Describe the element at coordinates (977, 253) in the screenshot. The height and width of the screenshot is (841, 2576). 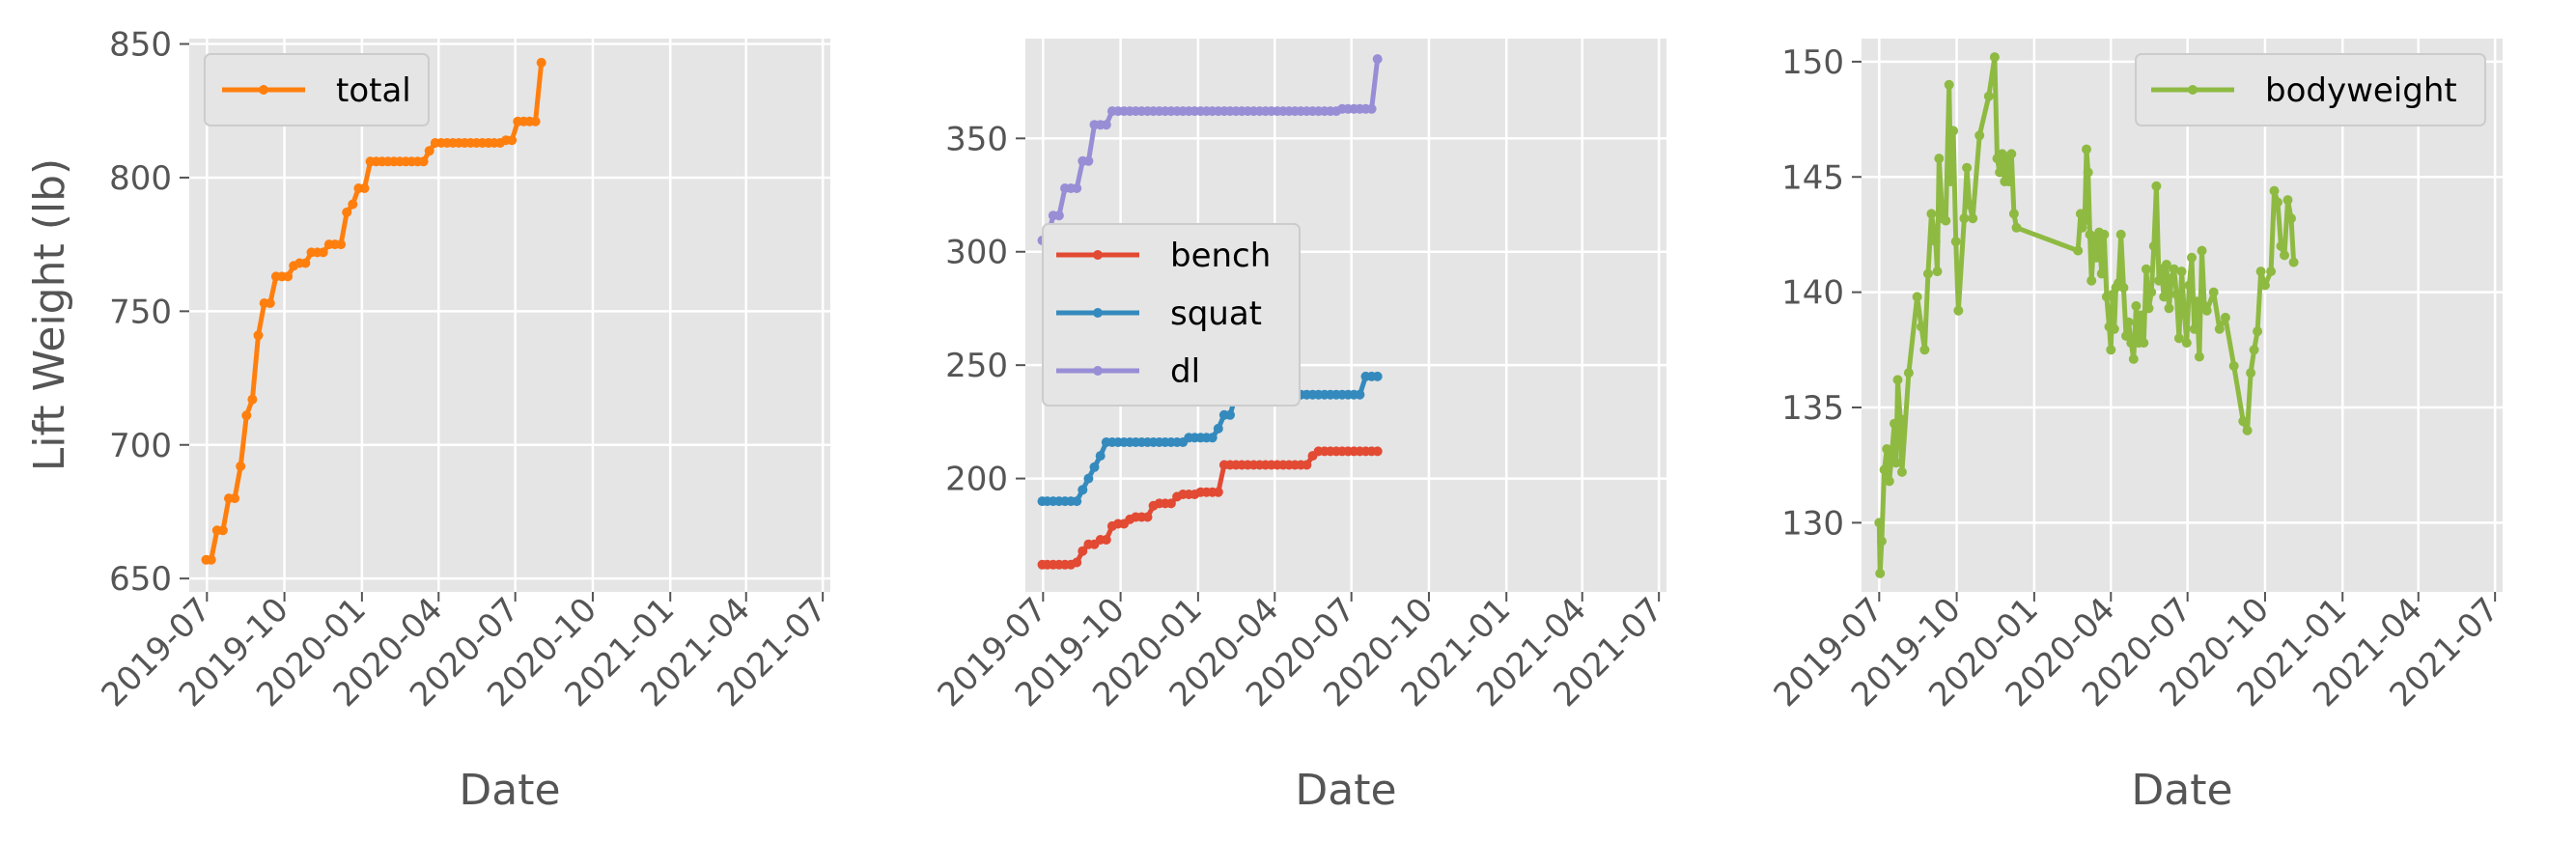
I see `y-tick-label: 300` at that location.